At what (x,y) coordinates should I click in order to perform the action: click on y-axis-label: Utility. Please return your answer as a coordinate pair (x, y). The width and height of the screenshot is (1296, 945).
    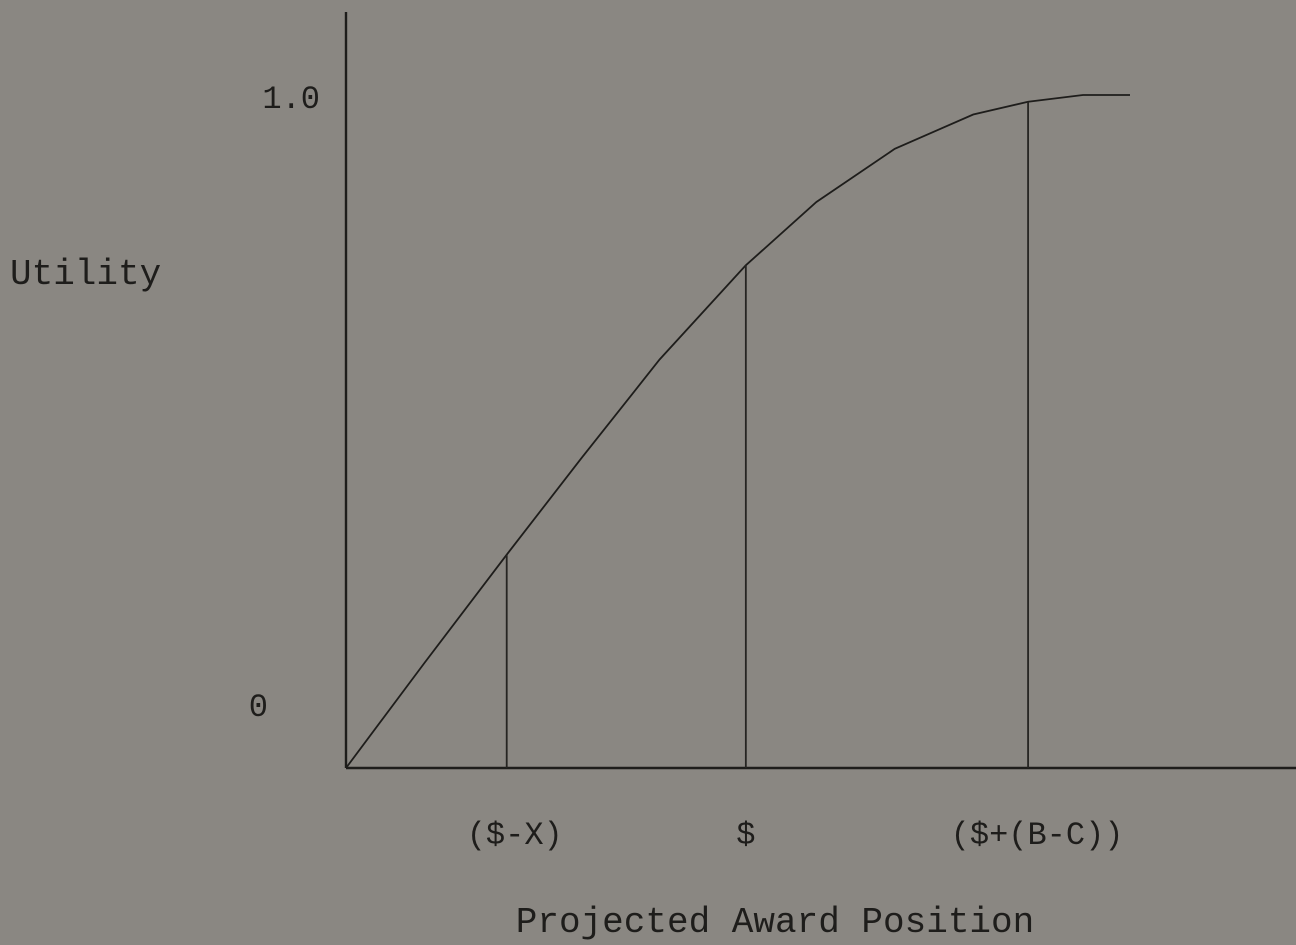
    Looking at the image, I should click on (85, 274).